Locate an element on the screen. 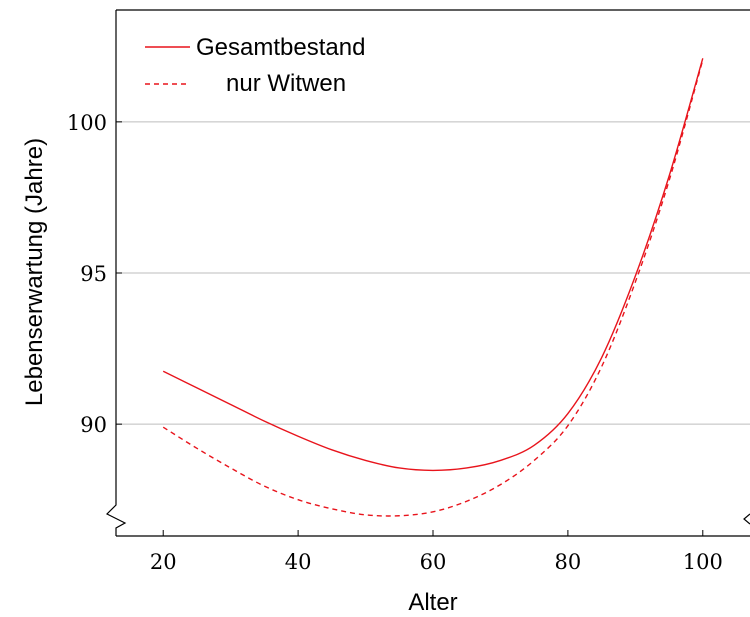 This screenshot has height=617, width=750. y-axis is located at coordinates (116, 273).